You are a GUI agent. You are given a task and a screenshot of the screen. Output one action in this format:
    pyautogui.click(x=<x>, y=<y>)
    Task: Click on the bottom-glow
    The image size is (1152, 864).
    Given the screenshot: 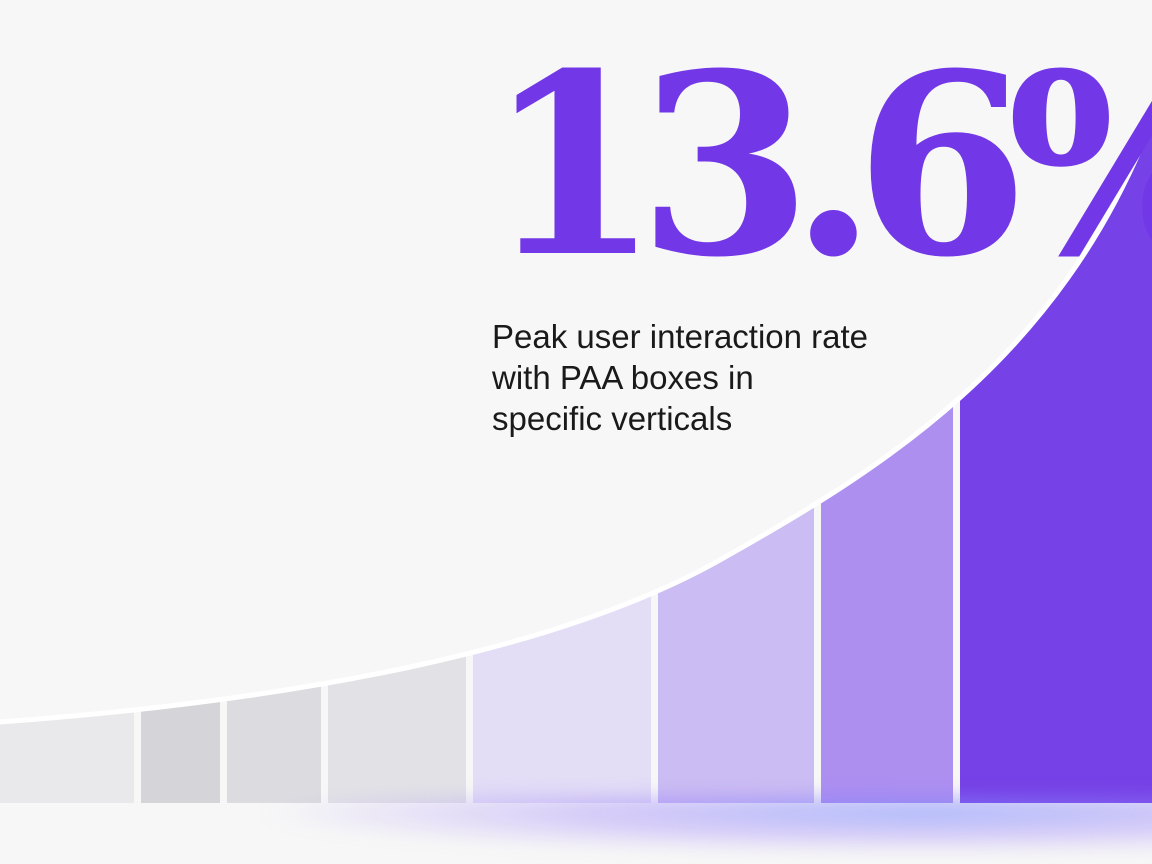 What is the action you would take?
    pyautogui.click(x=701, y=825)
    